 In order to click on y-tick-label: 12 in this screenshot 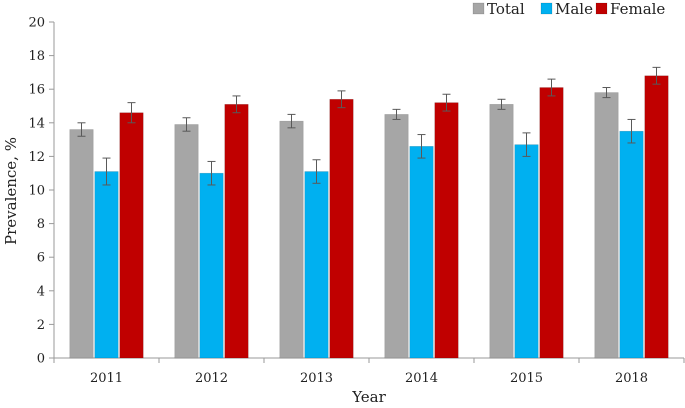, I will do `click(36, 157)`.